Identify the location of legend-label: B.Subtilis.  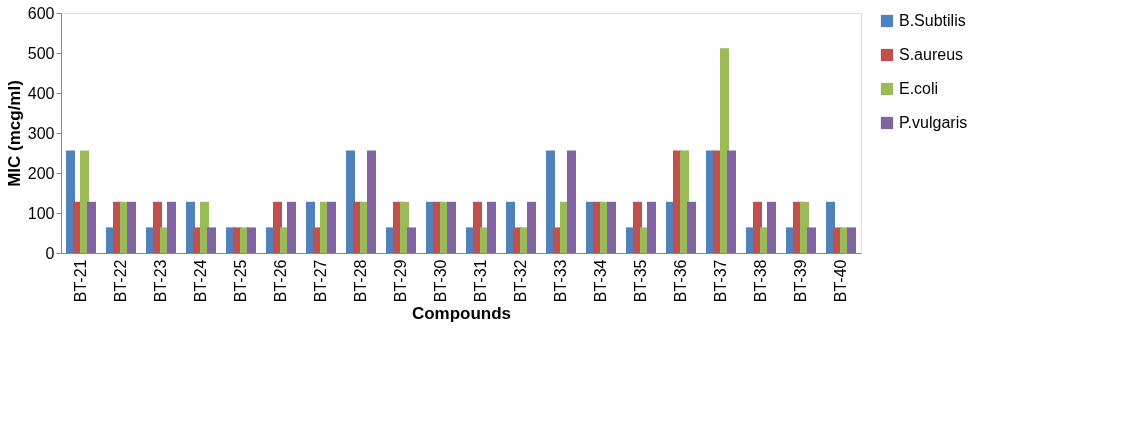
(932, 20).